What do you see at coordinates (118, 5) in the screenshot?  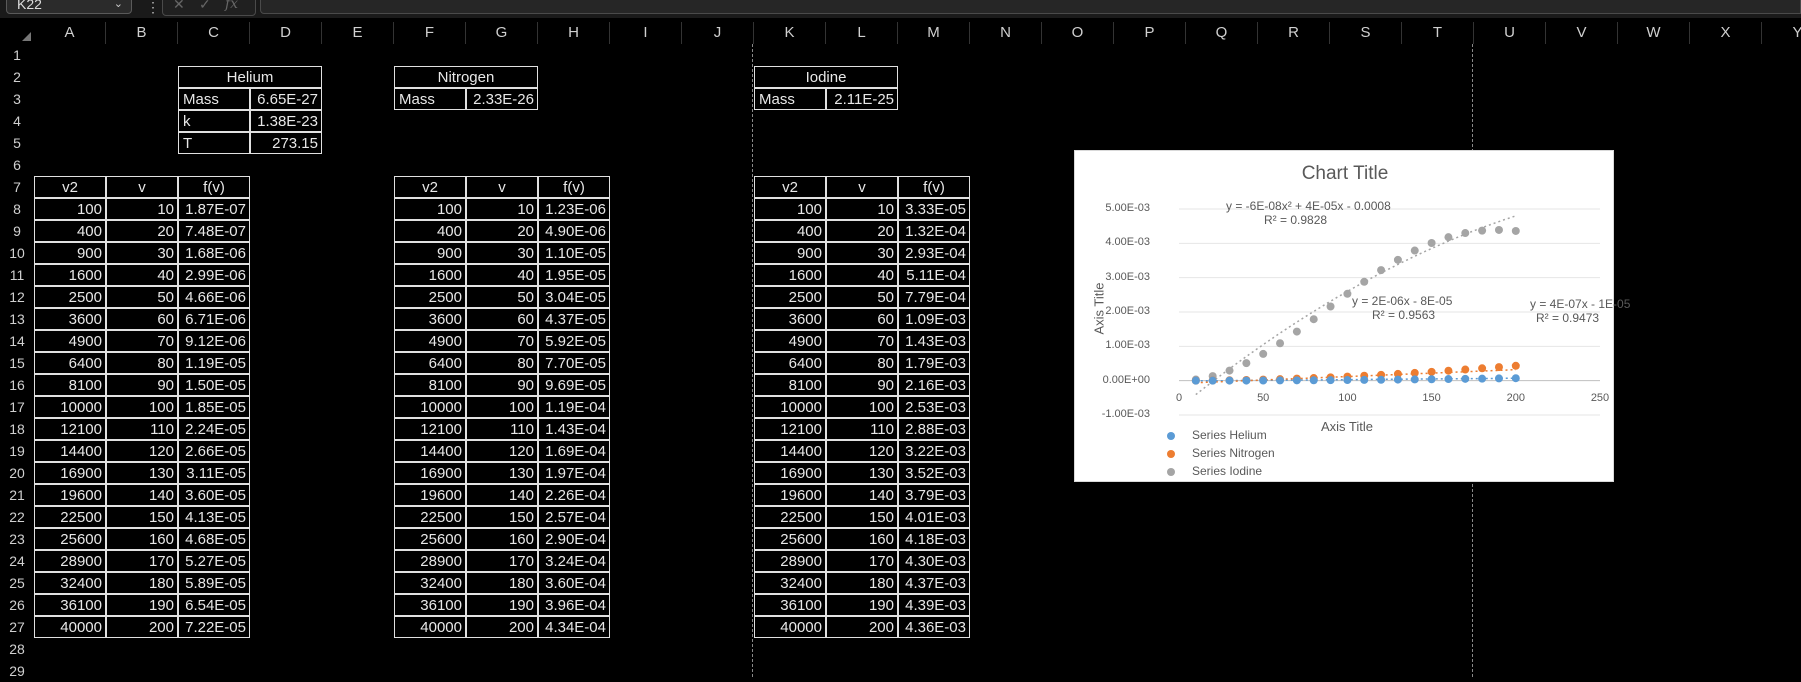 I see `chevron-down-icon: ⌄` at bounding box center [118, 5].